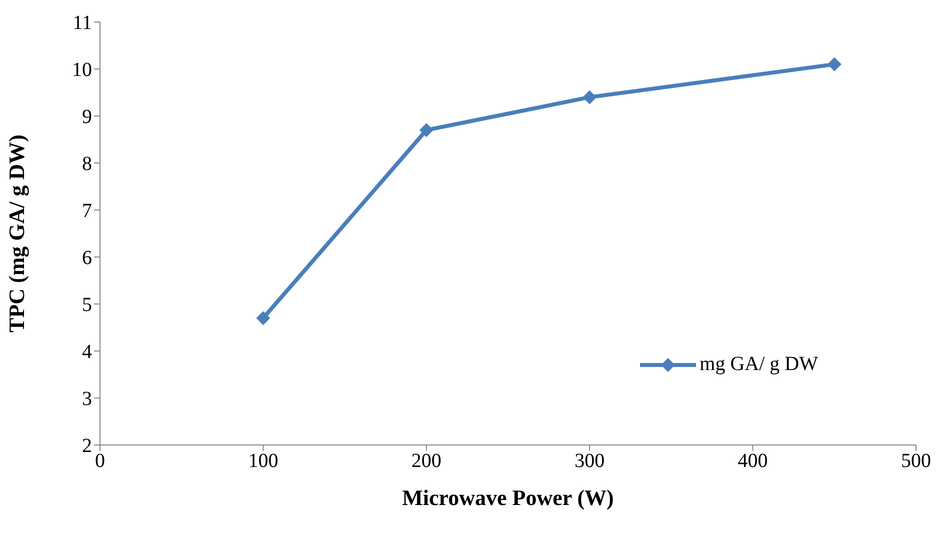 The width and height of the screenshot is (947, 552). Describe the element at coordinates (82, 70) in the screenshot. I see `y-tick-label: 10` at that location.